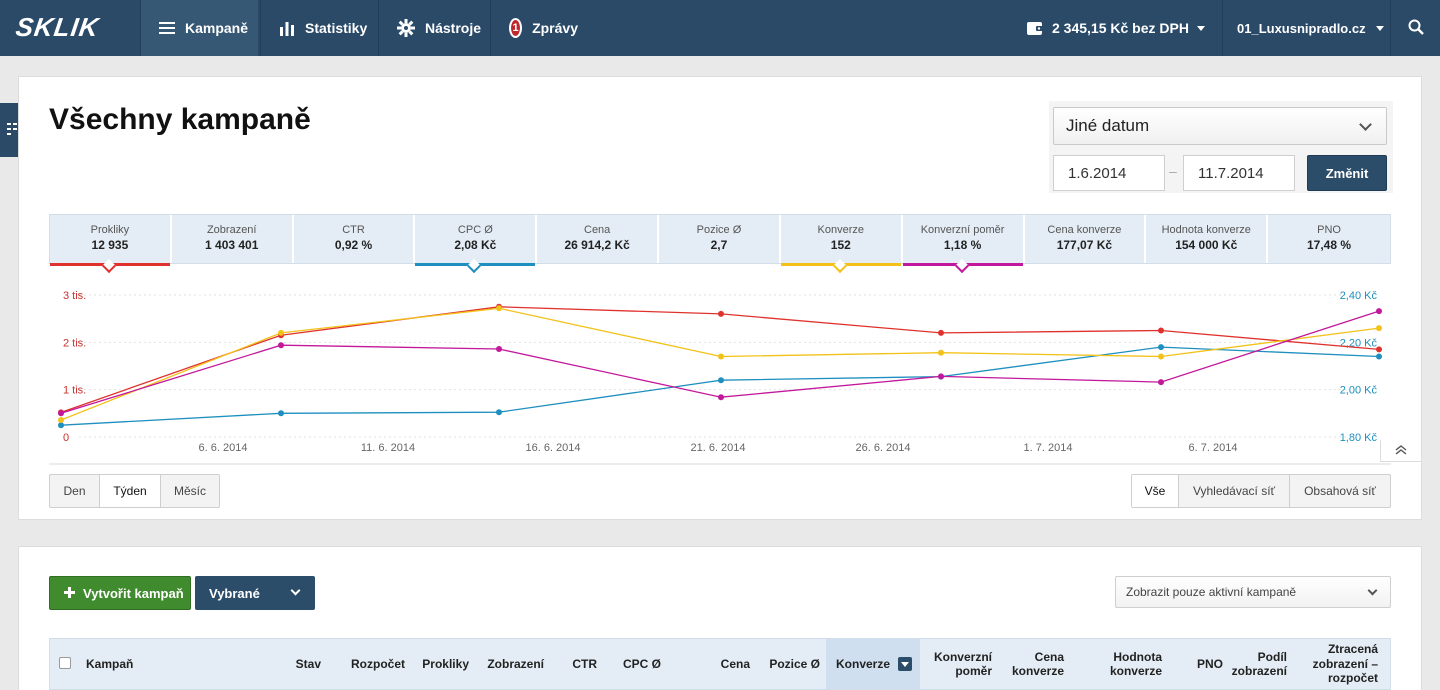 This screenshot has height=690, width=1440. Describe the element at coordinates (1048, 448) in the screenshot. I see `x-tick-label: 1. 7. 2014` at that location.